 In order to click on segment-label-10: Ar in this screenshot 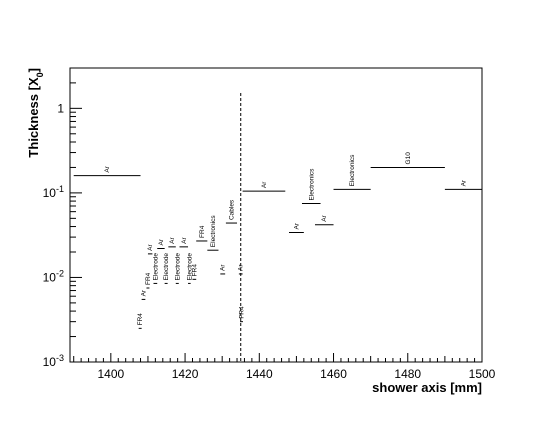, I will do `click(184, 240)`.